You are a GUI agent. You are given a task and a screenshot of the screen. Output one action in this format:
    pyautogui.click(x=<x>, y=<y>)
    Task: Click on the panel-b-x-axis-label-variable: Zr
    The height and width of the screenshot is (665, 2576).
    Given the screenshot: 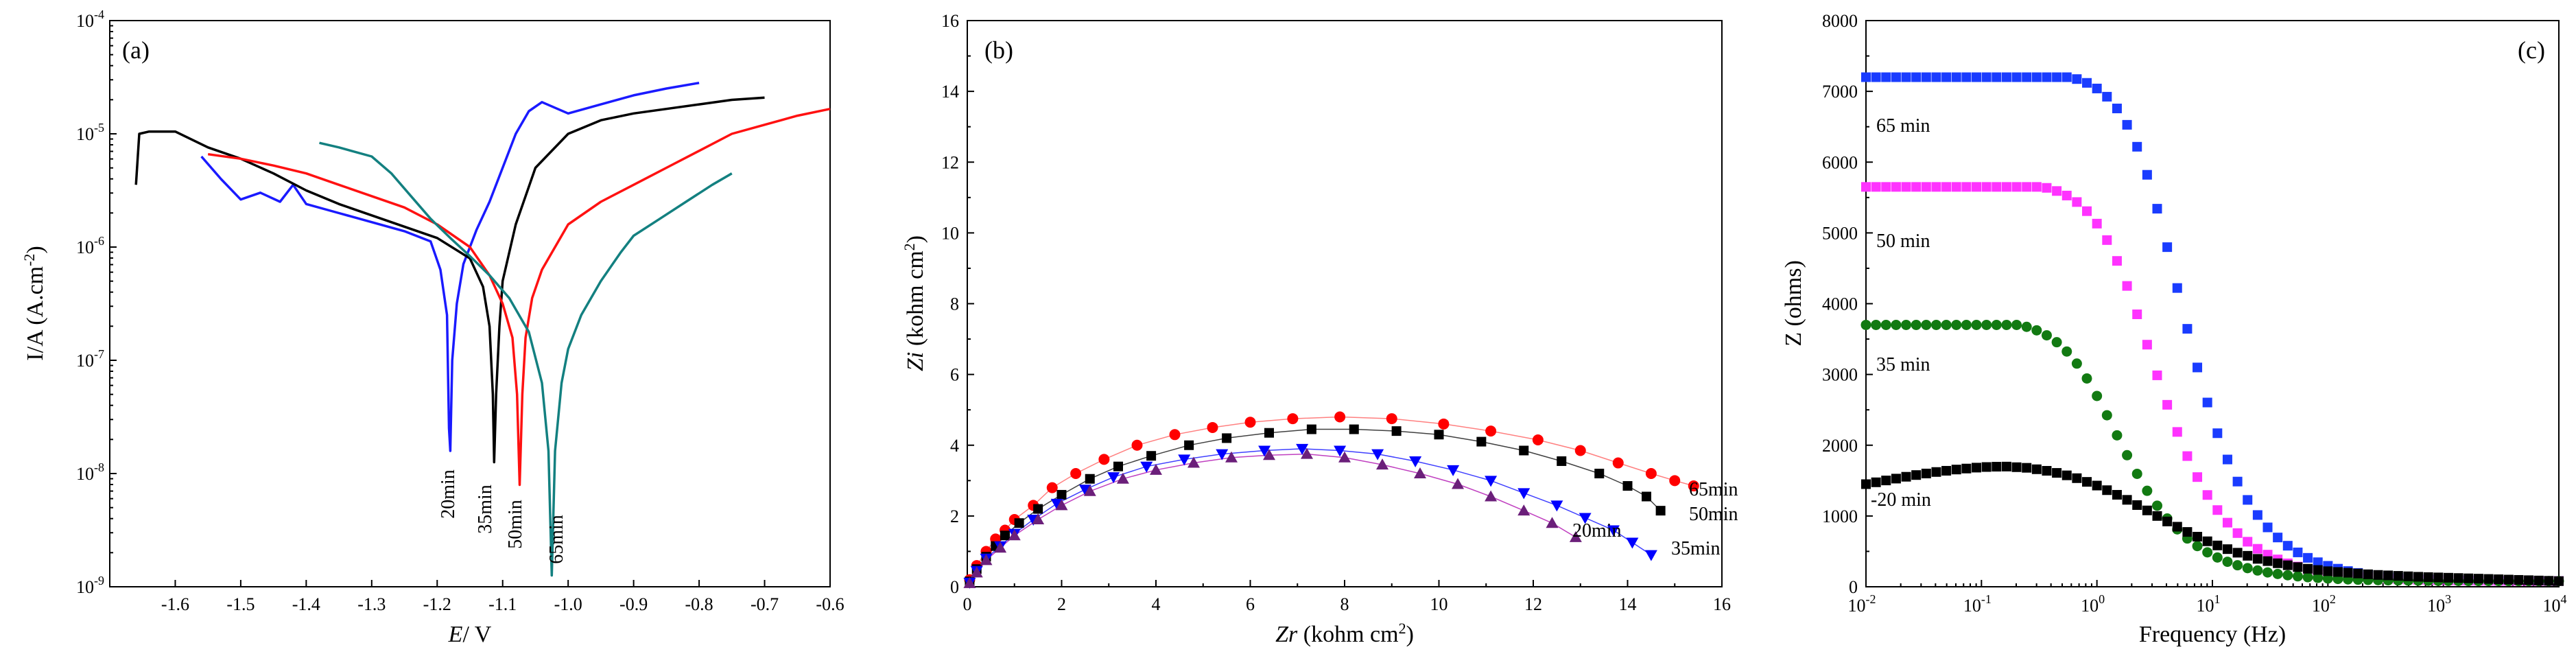 What is the action you would take?
    pyautogui.click(x=1286, y=634)
    